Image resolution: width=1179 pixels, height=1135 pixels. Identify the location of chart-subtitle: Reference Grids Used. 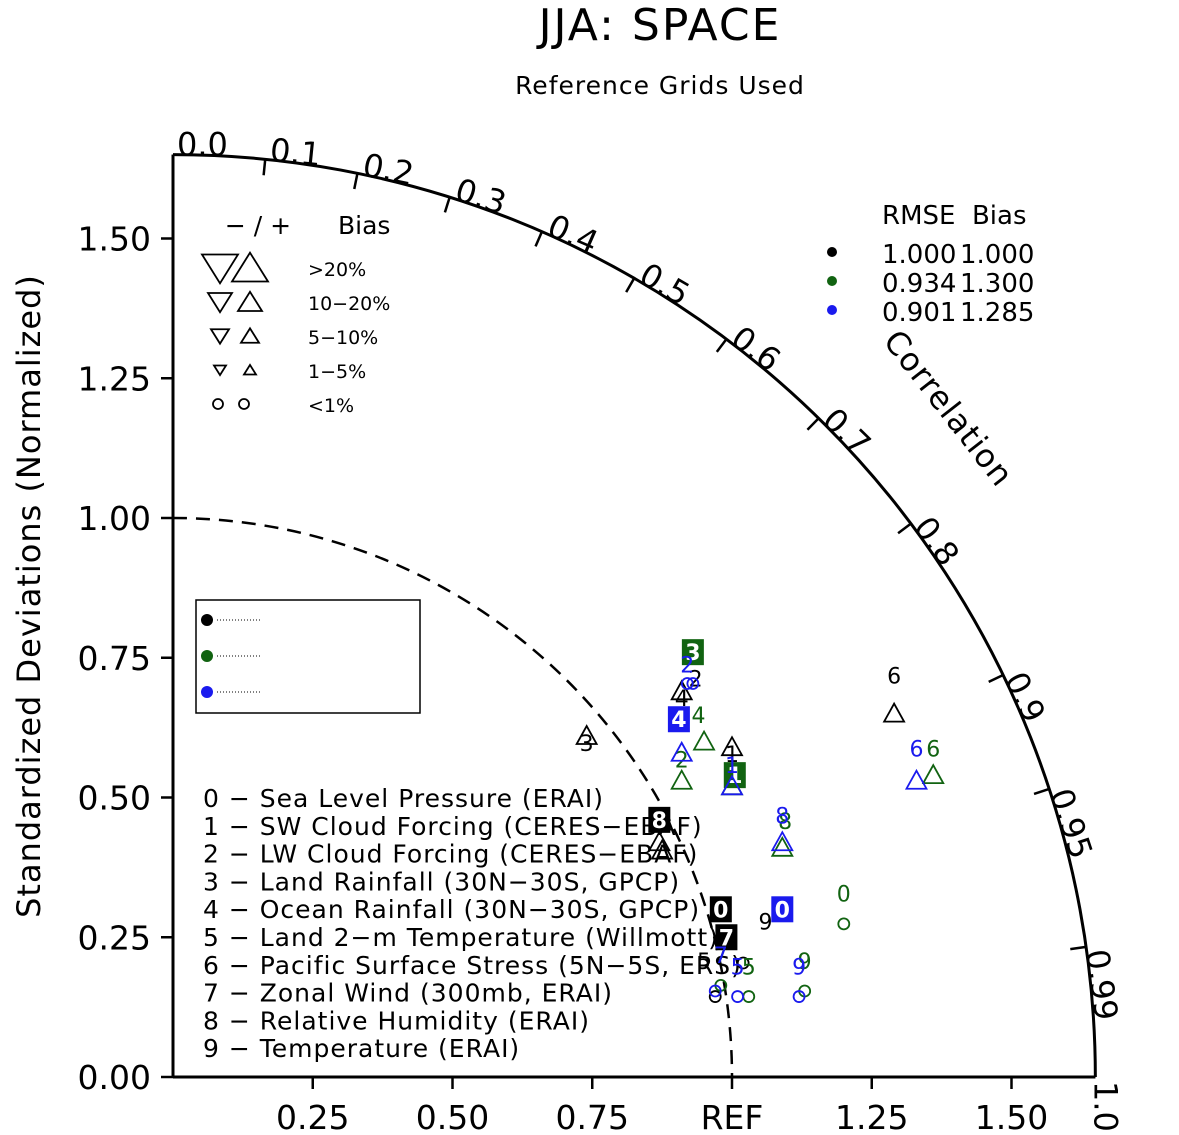
(660, 85).